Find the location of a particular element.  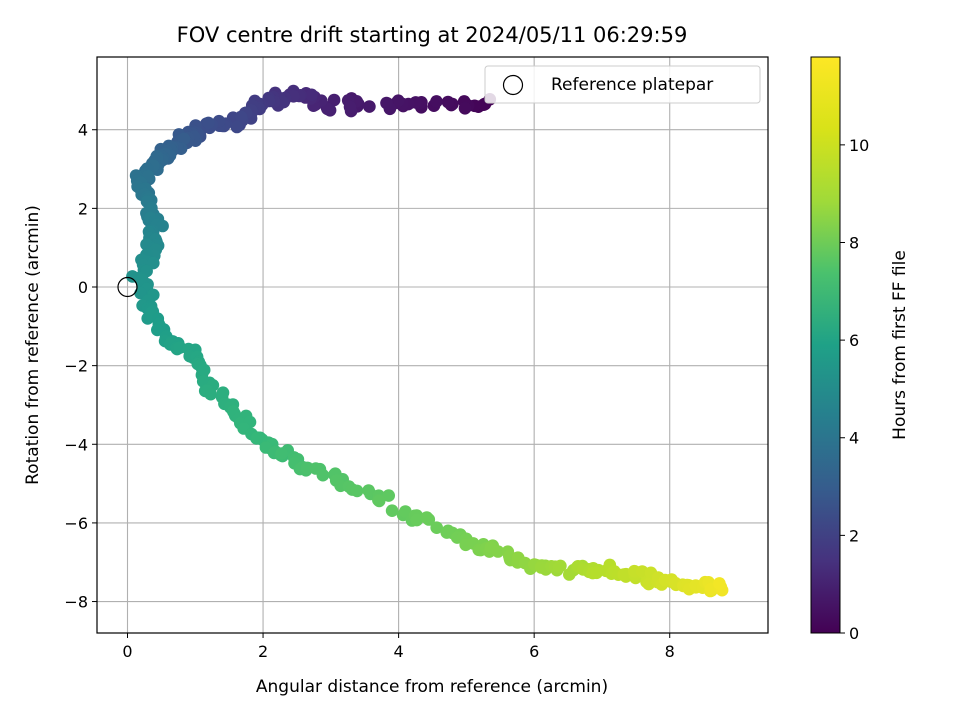

y-tick-label: −4 is located at coordinates (76, 444).